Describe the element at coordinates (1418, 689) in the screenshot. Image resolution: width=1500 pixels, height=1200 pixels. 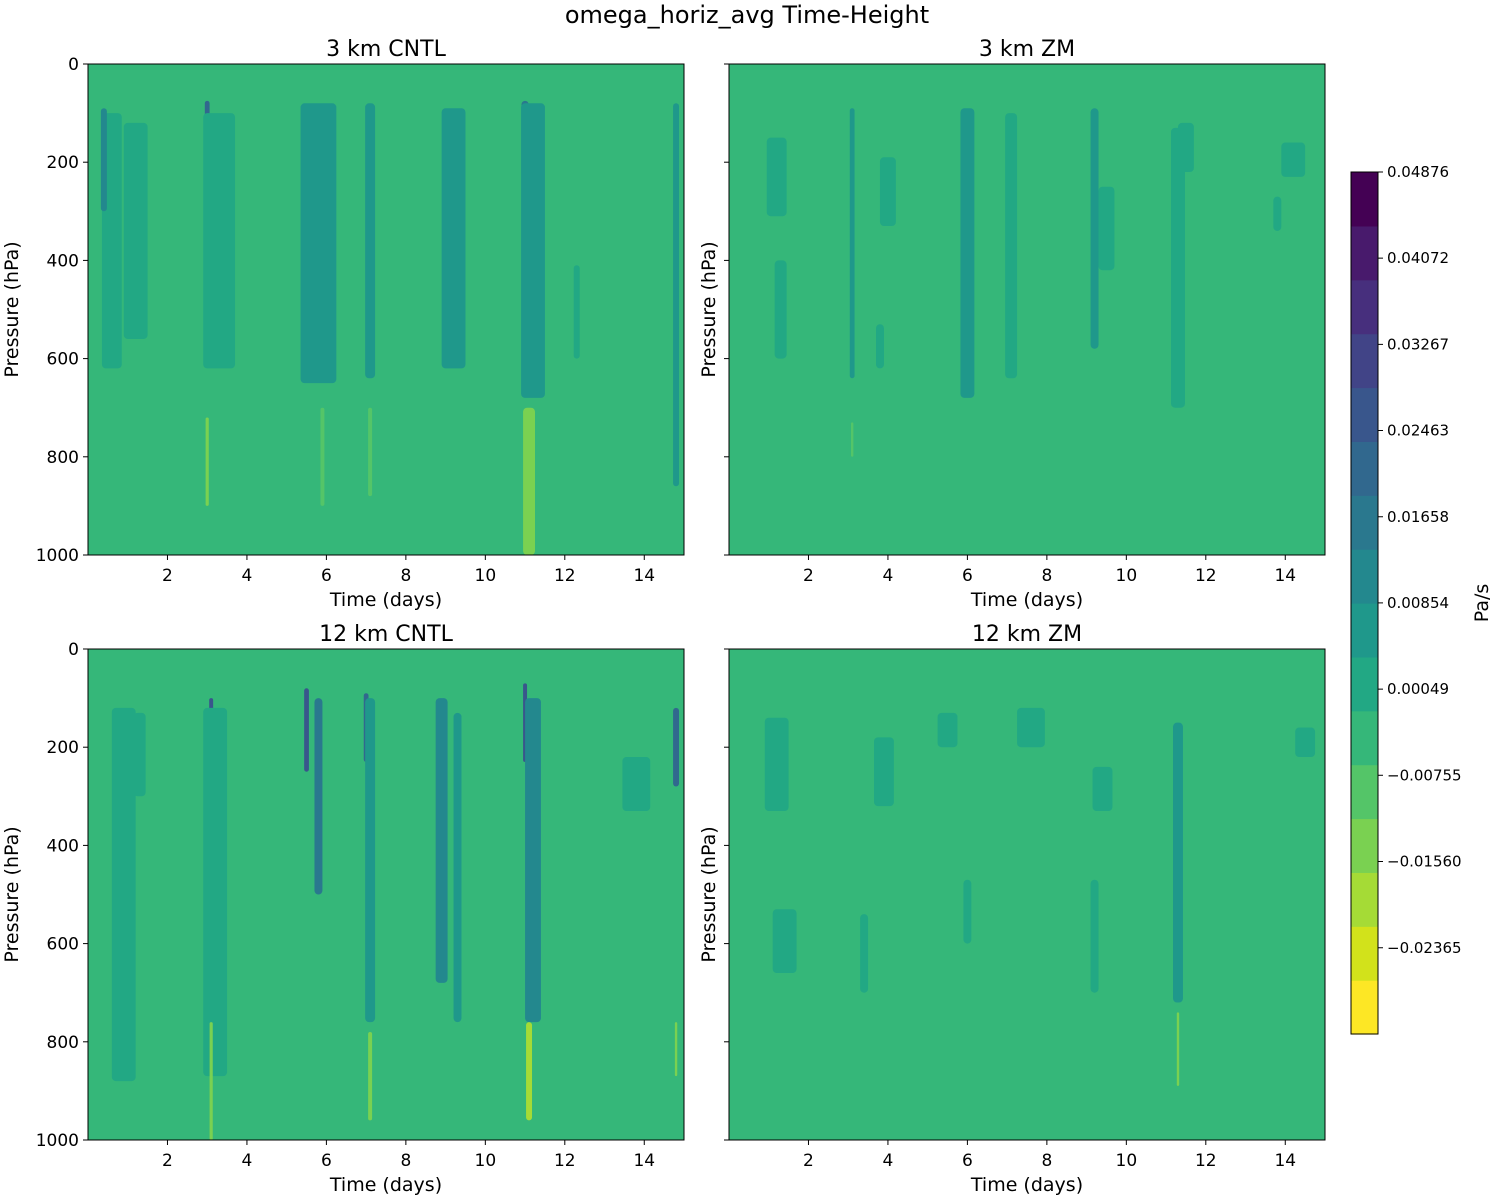
I see `colorbar-tick-label: 0.00049` at that location.